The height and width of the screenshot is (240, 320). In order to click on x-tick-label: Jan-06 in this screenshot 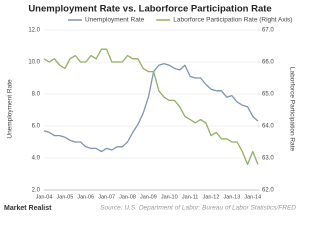, I will do `click(85, 197)`.